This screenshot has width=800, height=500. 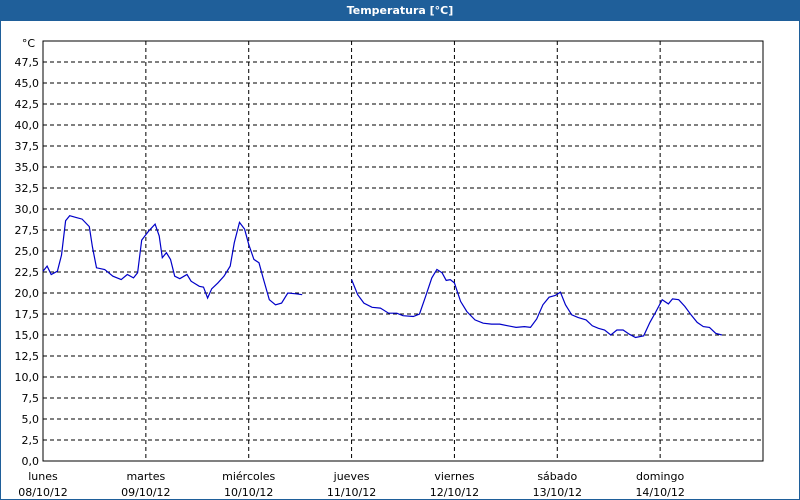 What do you see at coordinates (27, 230) in the screenshot?
I see `y-tick-label: 27,5` at bounding box center [27, 230].